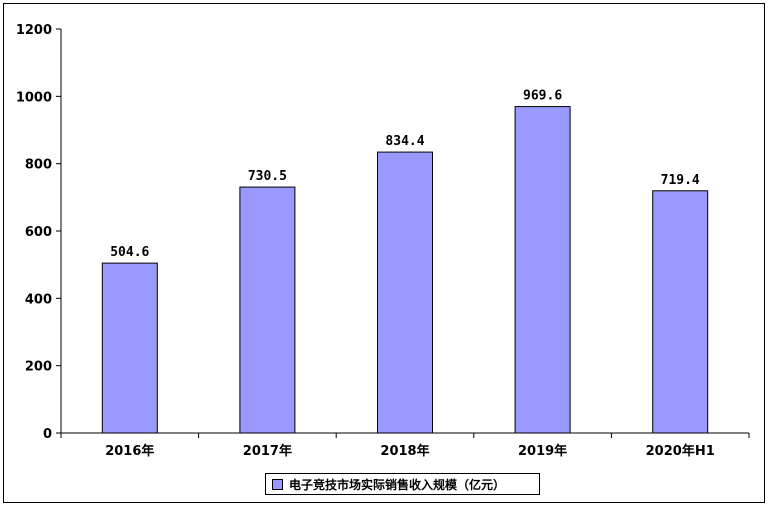 The height and width of the screenshot is (509, 770). What do you see at coordinates (38, 299) in the screenshot?
I see `y-tick-label: 400` at bounding box center [38, 299].